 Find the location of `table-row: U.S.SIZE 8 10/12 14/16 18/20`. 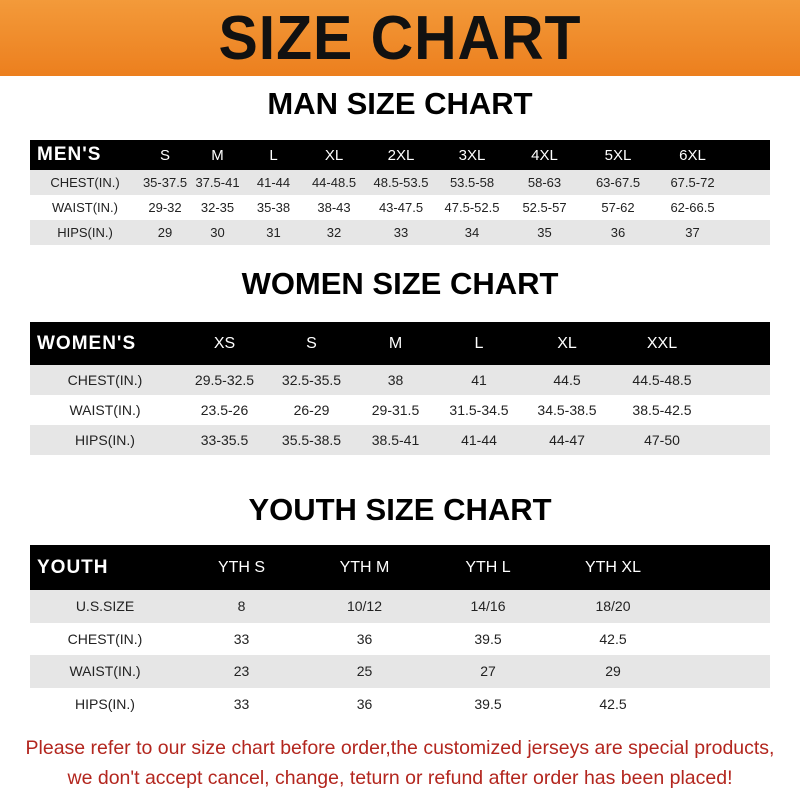

table-row: U.S.SIZE 8 10/12 14/16 18/20 is located at coordinates (400, 606).